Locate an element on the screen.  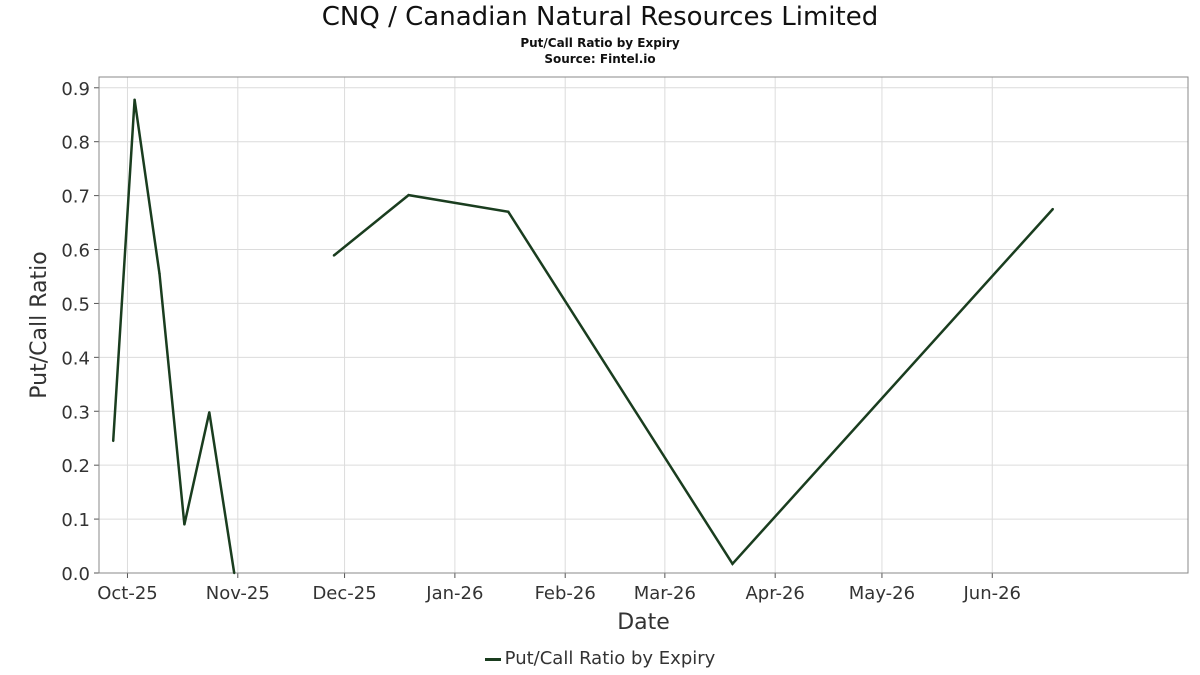
y-tick-label: 0.7 is located at coordinates (75, 197).